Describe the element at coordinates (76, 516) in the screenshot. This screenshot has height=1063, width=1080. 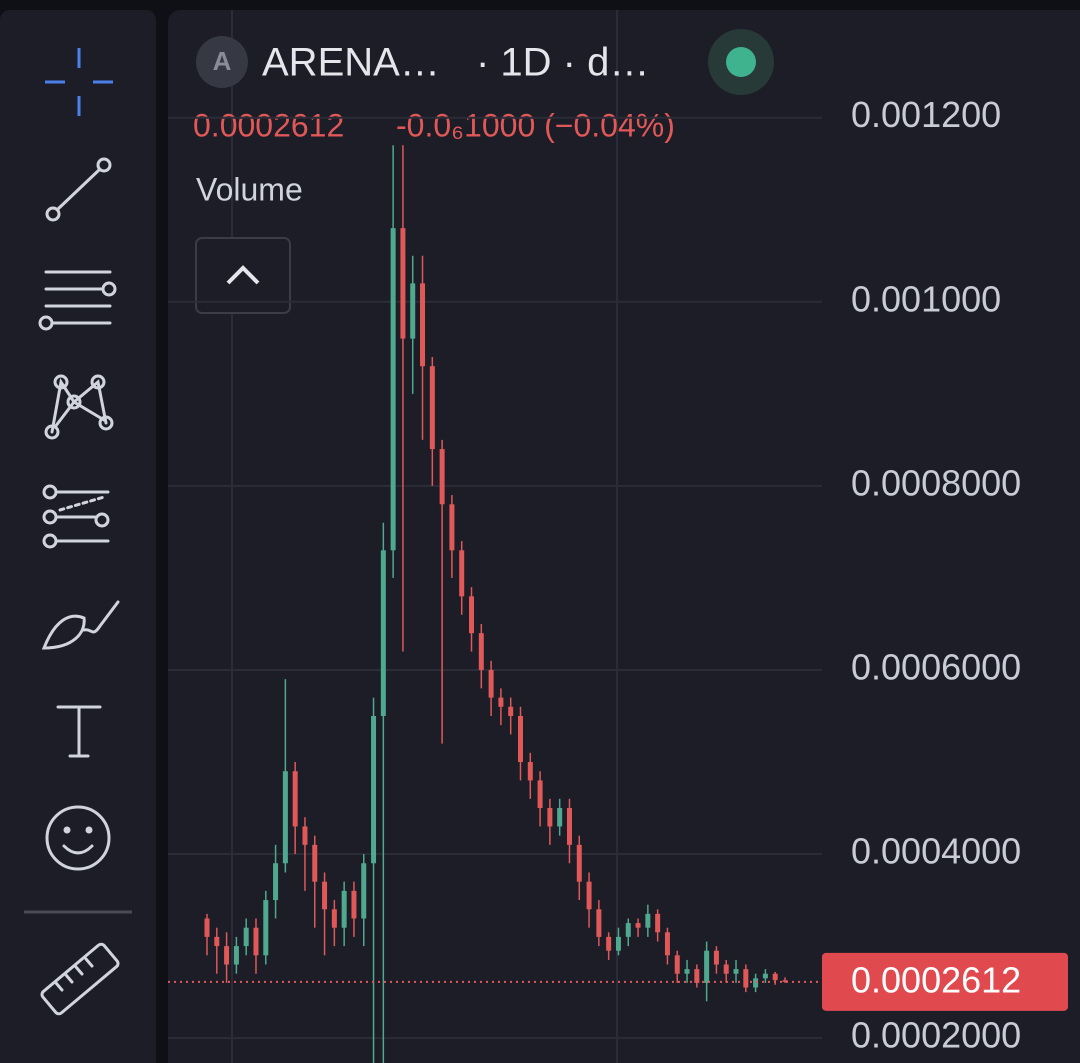
I see `forecast-tool` at that location.